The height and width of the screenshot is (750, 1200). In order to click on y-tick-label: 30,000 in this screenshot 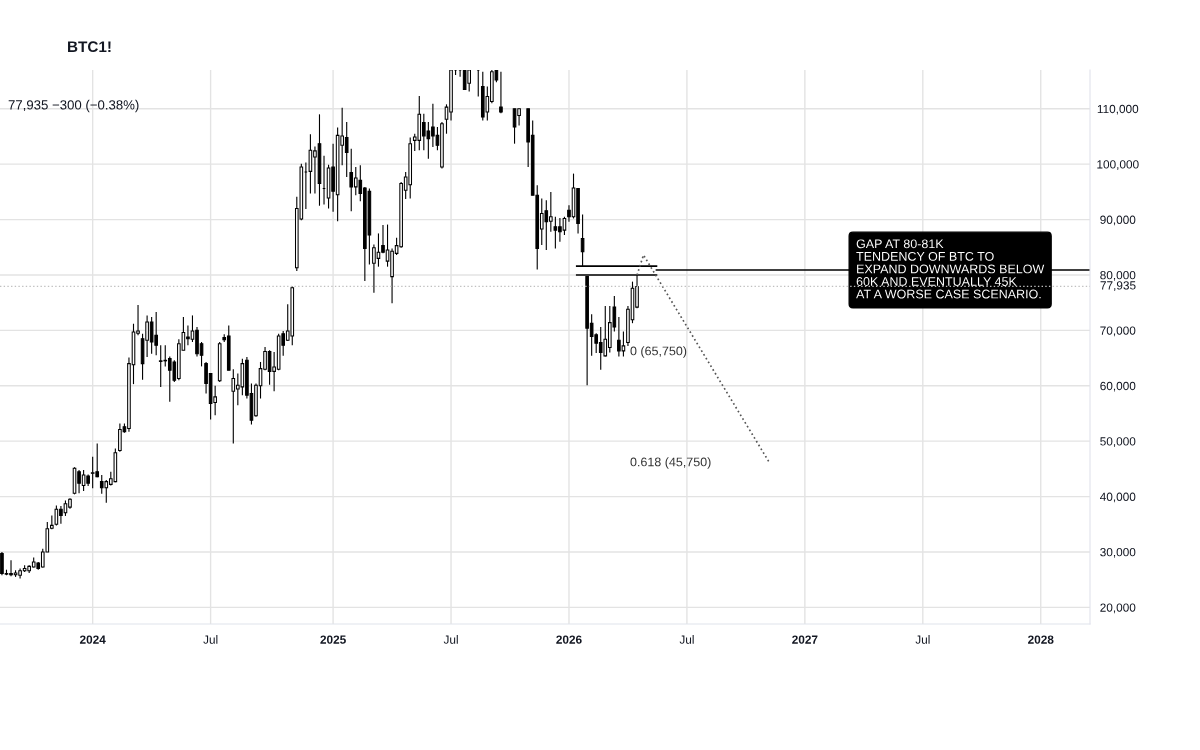, I will do `click(1118, 553)`.